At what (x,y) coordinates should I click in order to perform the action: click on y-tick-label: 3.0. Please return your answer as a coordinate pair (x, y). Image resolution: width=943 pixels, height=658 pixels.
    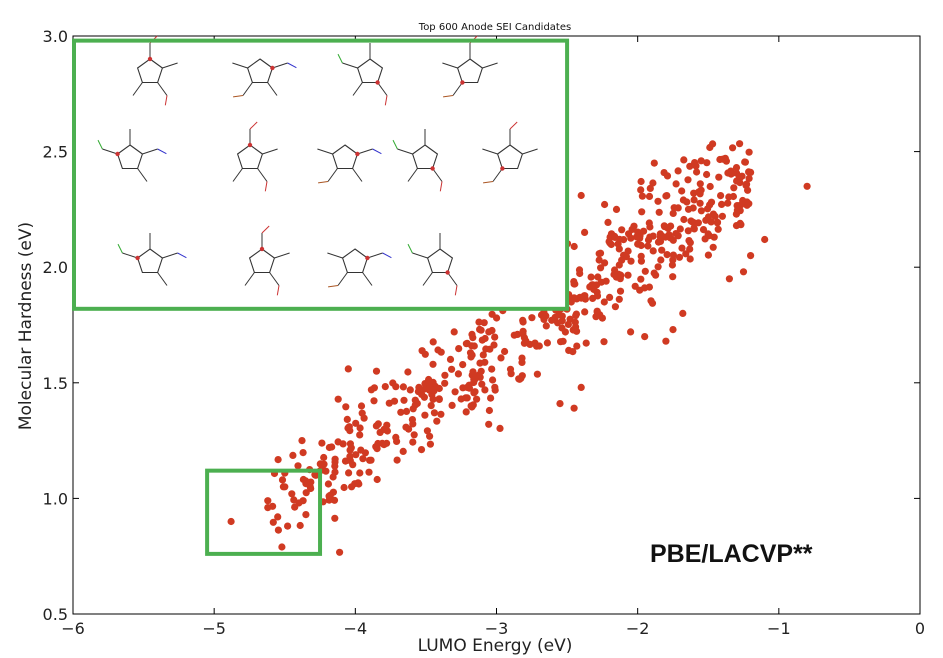
    Looking at the image, I should click on (55, 36).